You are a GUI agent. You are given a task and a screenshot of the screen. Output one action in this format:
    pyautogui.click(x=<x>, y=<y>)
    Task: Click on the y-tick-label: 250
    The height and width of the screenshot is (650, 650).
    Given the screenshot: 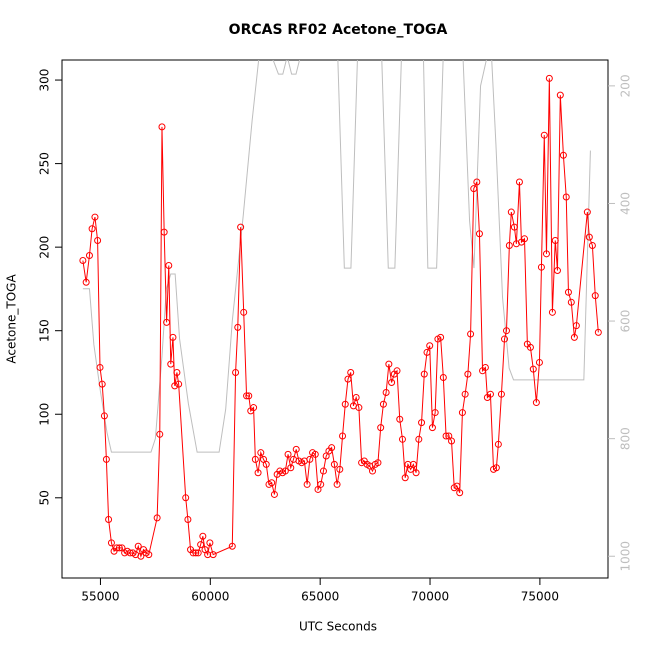 What is the action you would take?
    pyautogui.click(x=45, y=163)
    